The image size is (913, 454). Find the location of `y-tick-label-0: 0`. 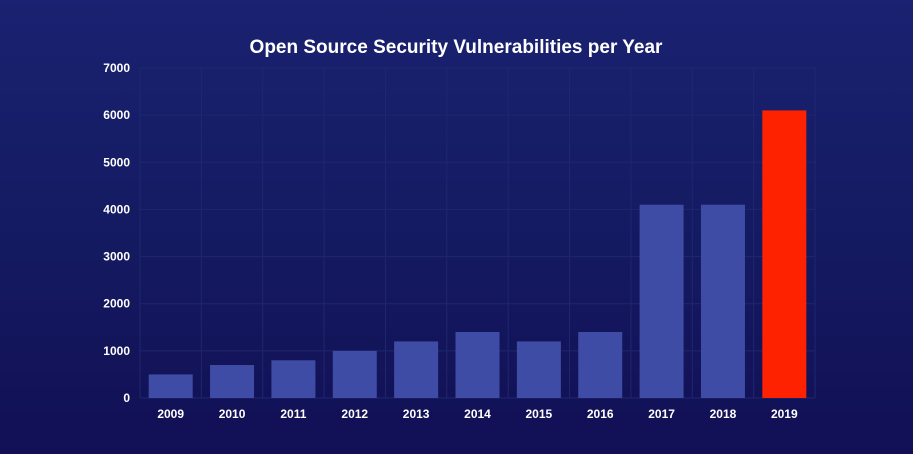

y-tick-label-0: 0 is located at coordinates (126, 398).